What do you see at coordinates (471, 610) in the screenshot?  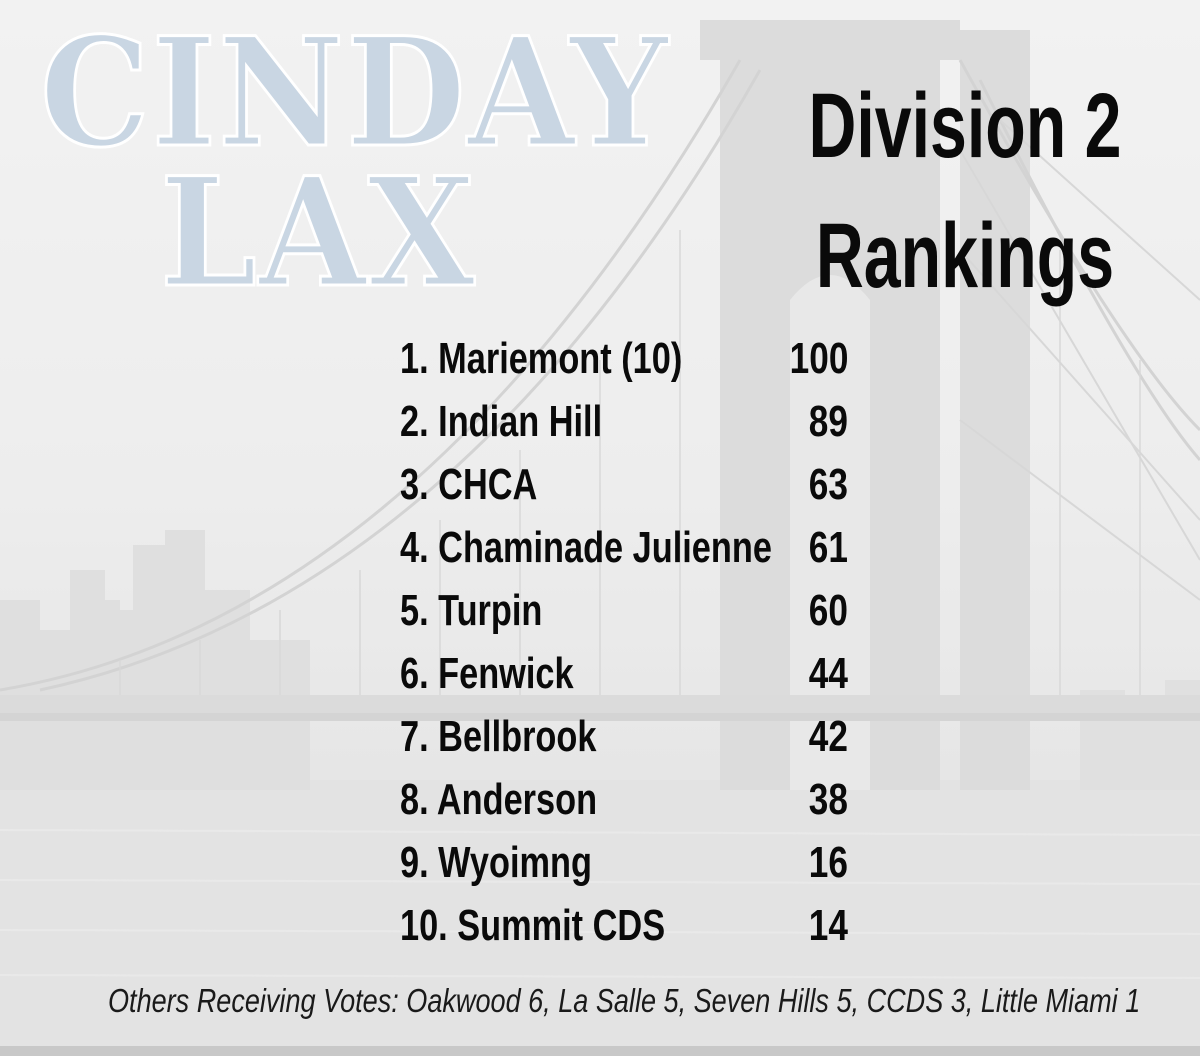 I see `ranking-team: 5. Turpin` at bounding box center [471, 610].